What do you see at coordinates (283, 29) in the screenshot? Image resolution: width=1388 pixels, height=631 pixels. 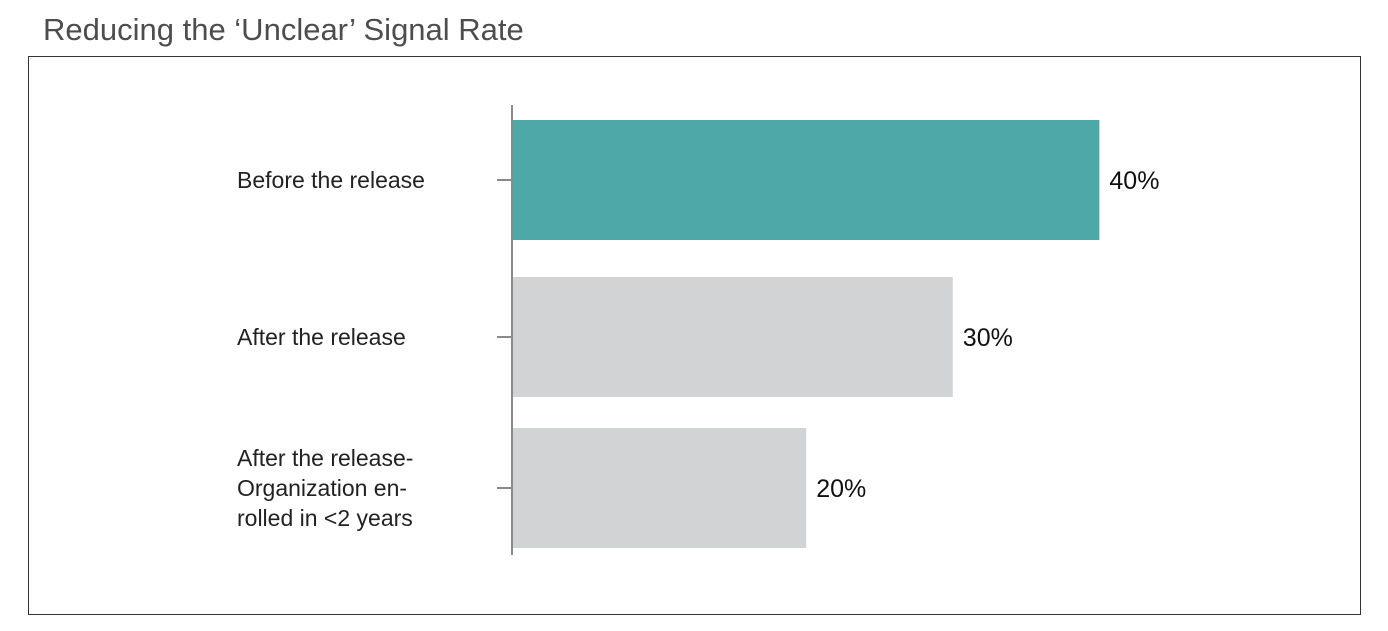 I see `chart-title: Reducing the ‘Unclear’ Signal Rate` at bounding box center [283, 29].